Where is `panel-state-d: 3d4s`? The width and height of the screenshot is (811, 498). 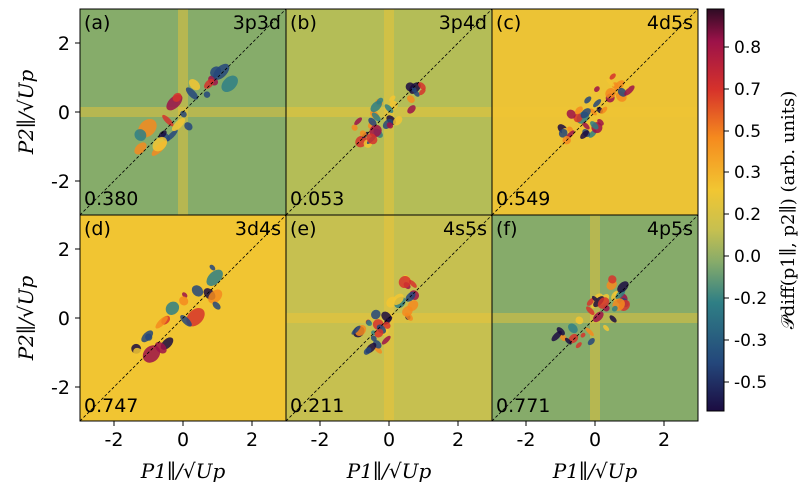 panel-state-d: 3d4s is located at coordinates (258, 229).